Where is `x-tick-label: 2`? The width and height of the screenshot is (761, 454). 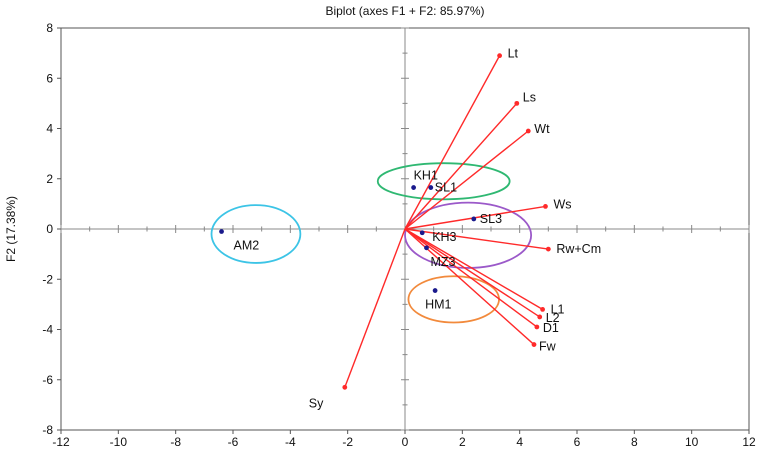
x-tick-label: 2 is located at coordinates (462, 442).